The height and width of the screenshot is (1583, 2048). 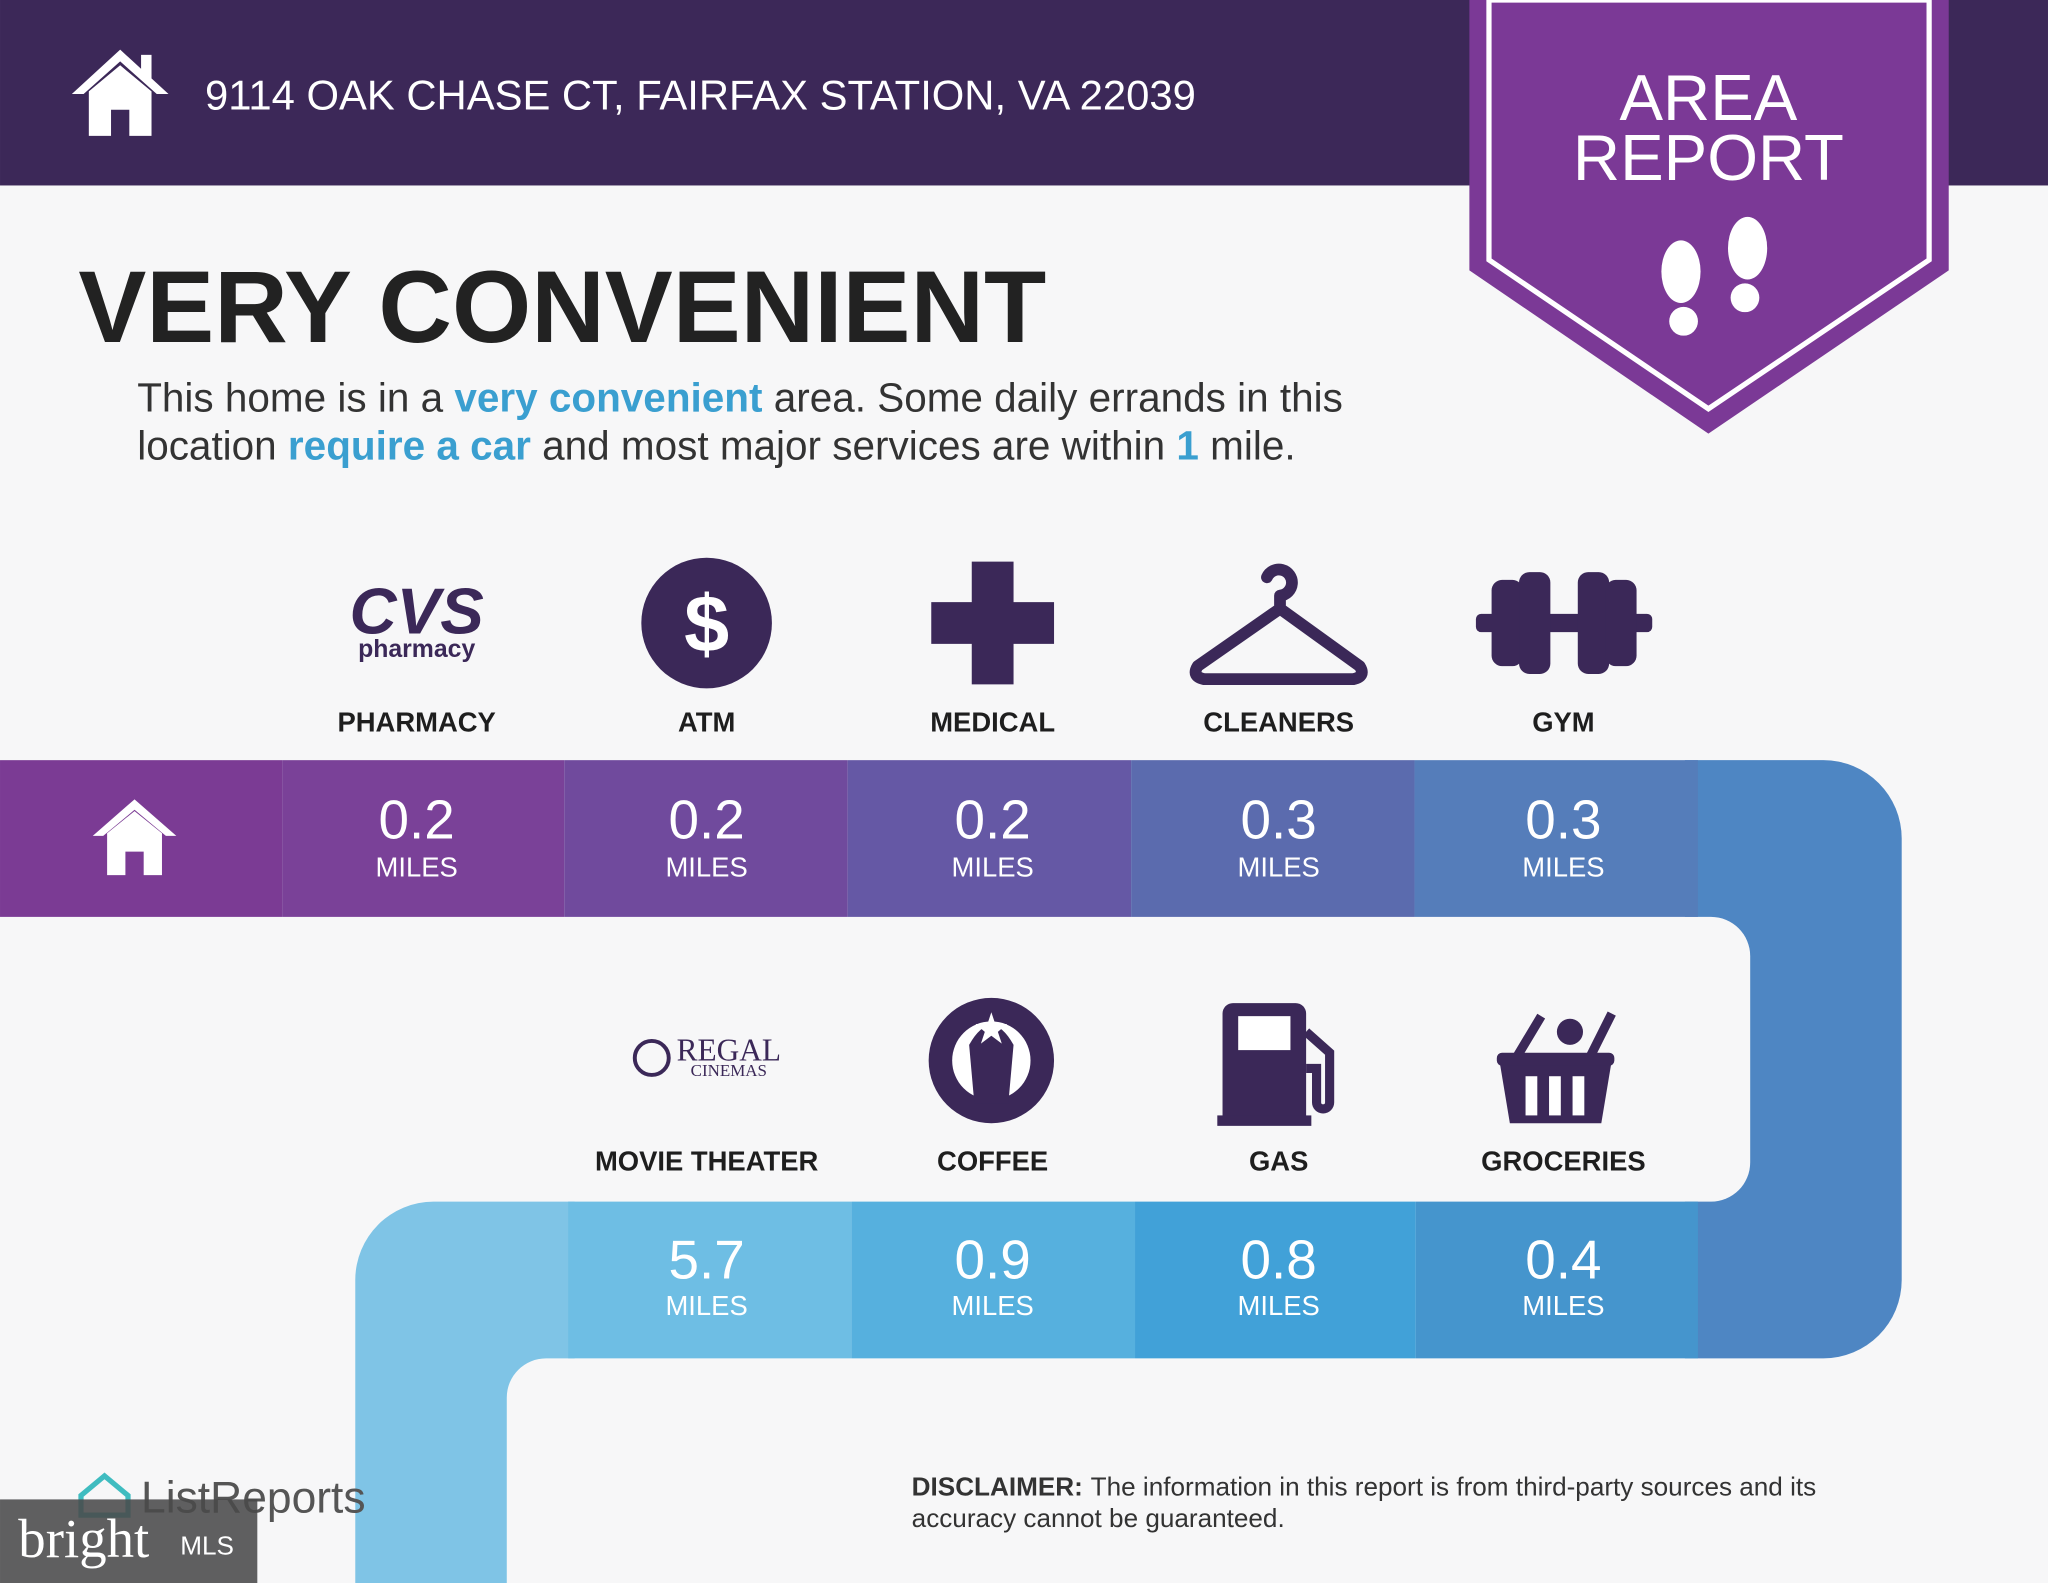 I want to click on amenity-label: PHARMACY, so click(x=416, y=721).